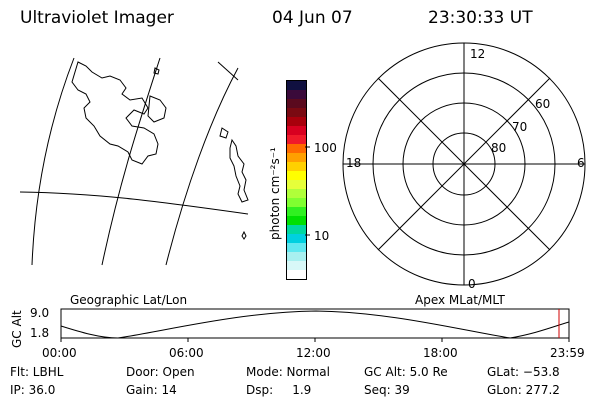 This screenshot has height=400, width=600. Describe the element at coordinates (478, 54) in the screenshot. I see `mlt-label-12: 12` at that location.